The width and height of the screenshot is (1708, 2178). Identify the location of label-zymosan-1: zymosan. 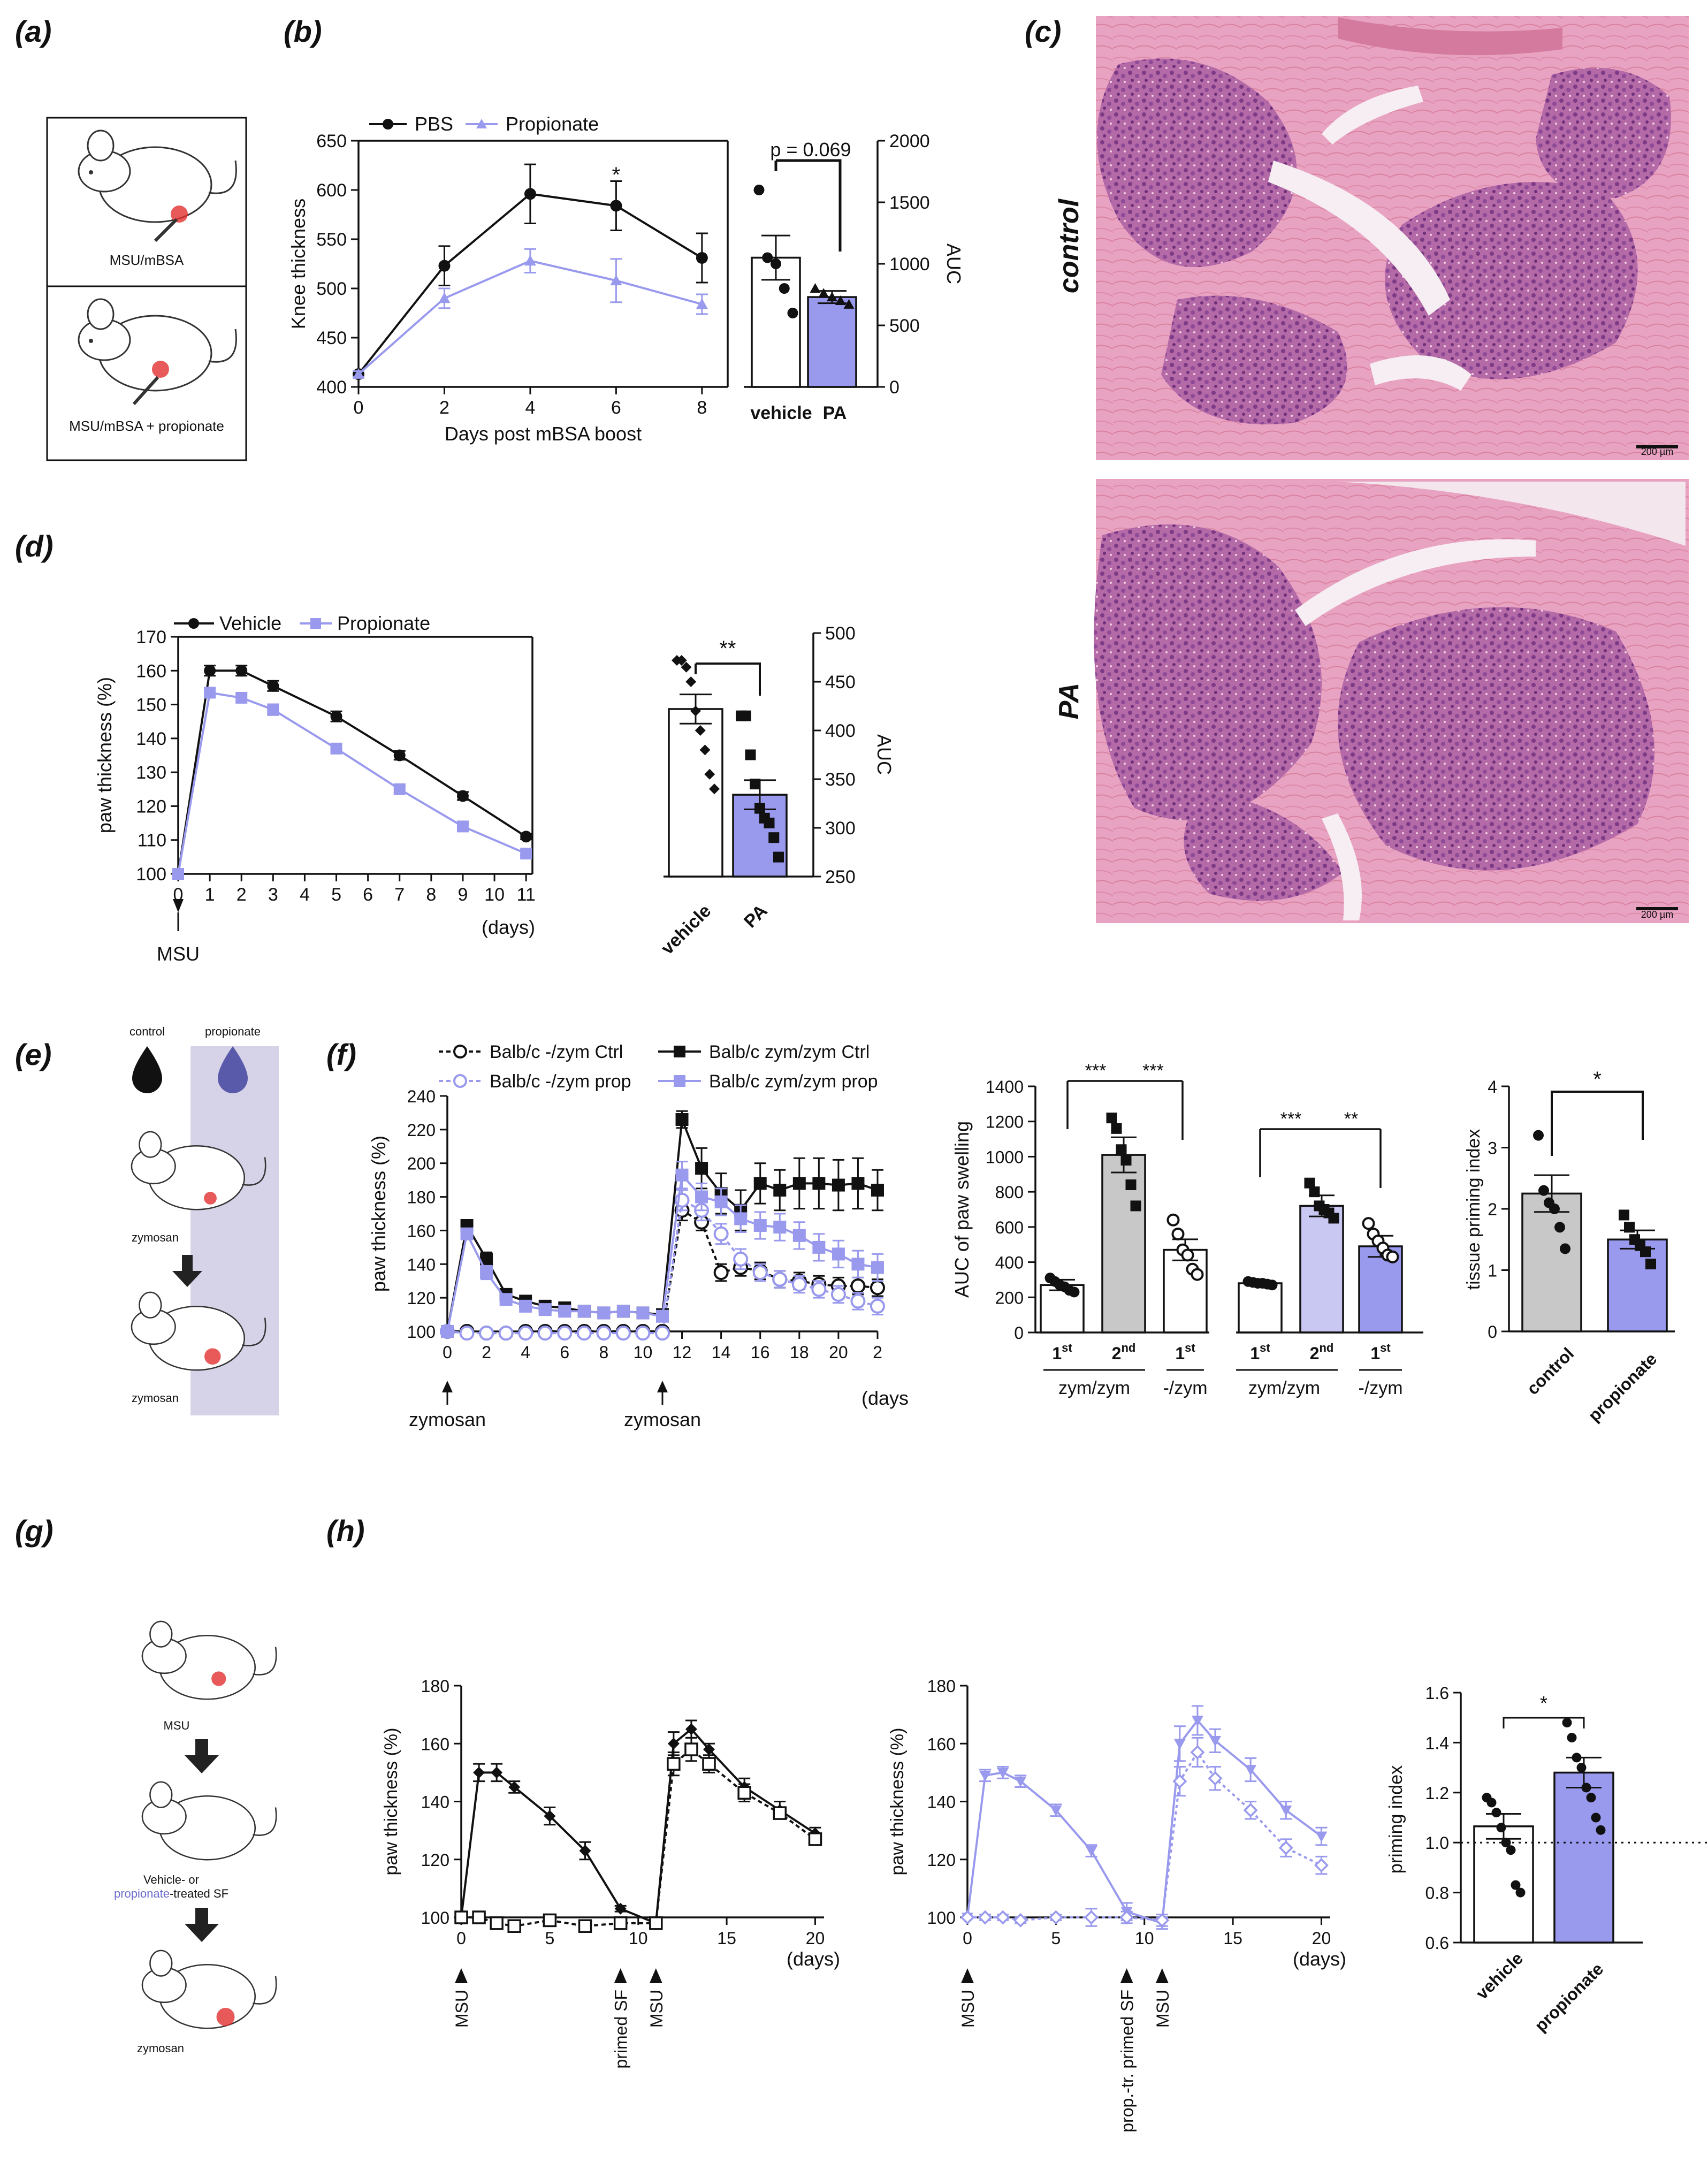
(155, 1237).